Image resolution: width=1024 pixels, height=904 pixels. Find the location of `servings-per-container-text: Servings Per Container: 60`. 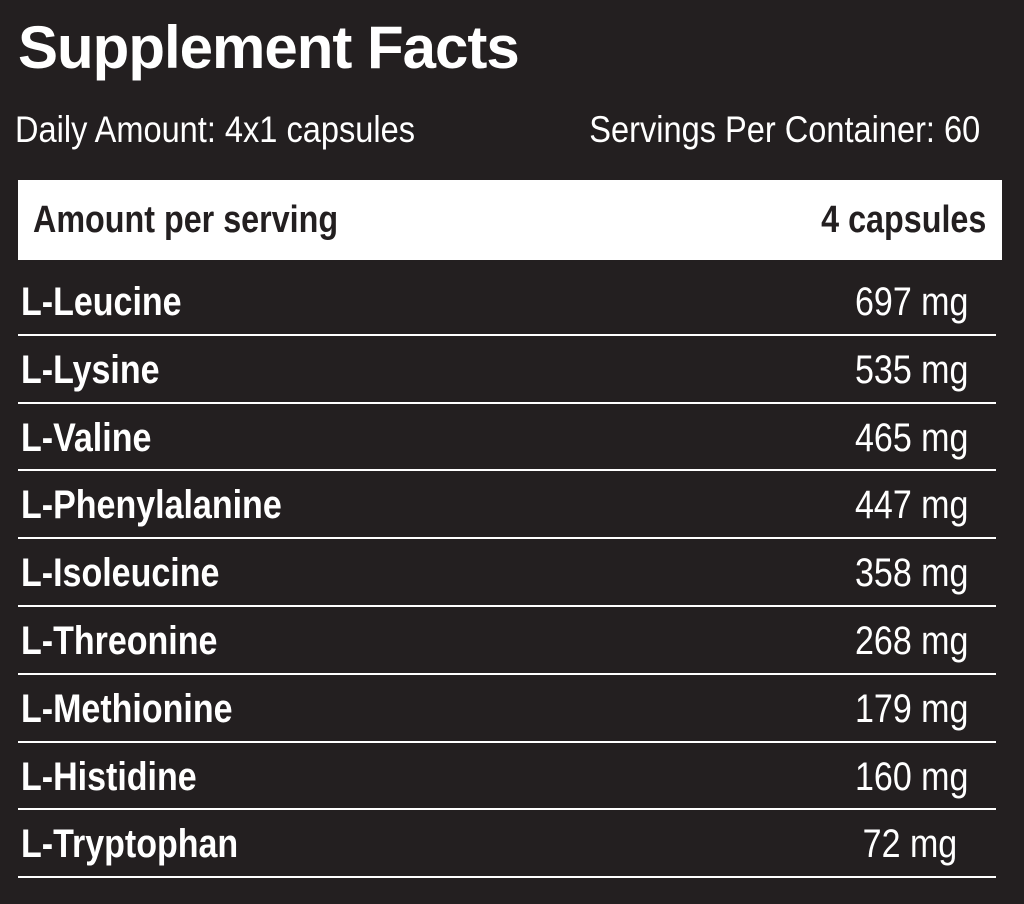

servings-per-container-text: Servings Per Container: 60 is located at coordinates (784, 129).